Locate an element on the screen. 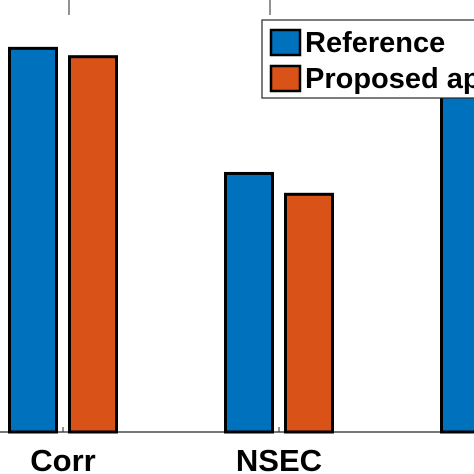 The height and width of the screenshot is (474, 474). legend: Reference Proposed ap is located at coordinates (367, 59).